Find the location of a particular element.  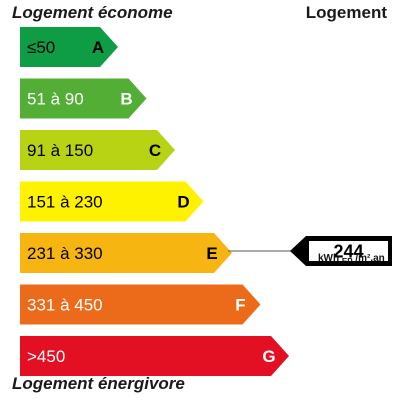

class-b-letter: B is located at coordinates (126, 99).